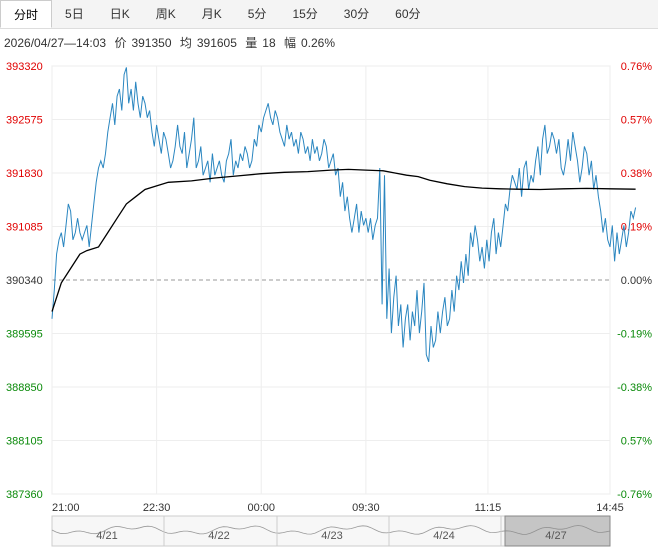  I want to click on percent-tick-label: 0.00%, so click(636, 281).